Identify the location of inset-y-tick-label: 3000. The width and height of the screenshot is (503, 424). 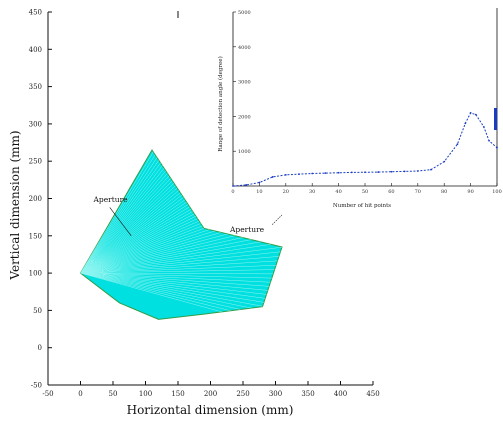
(244, 83).